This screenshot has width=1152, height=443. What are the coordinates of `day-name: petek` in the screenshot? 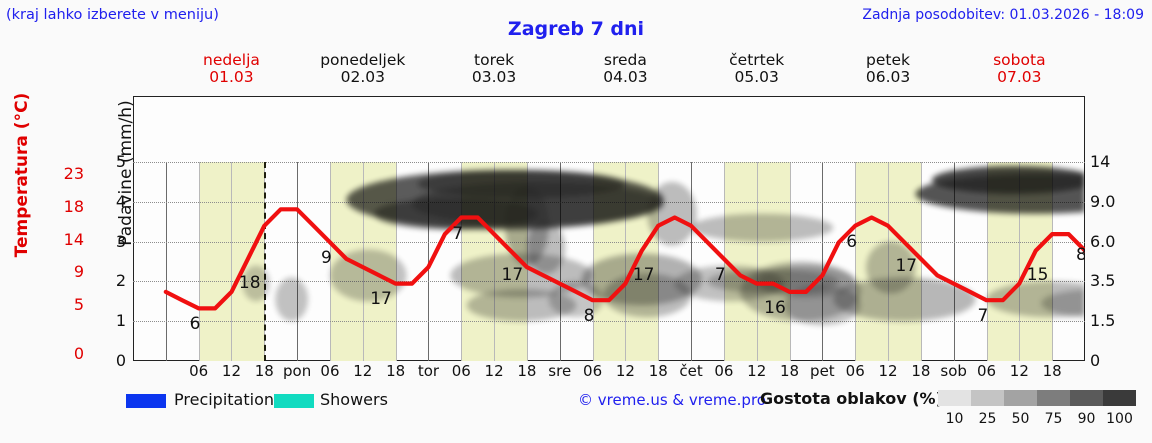 It's located at (888, 60).